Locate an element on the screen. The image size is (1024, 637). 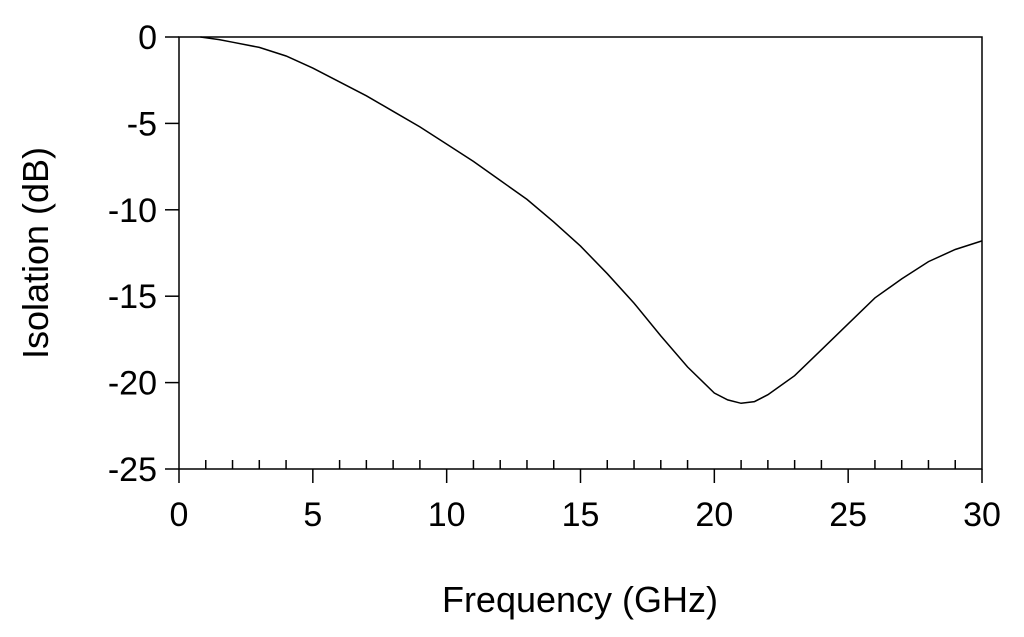
y-axis-title: Isolation (dB) is located at coordinates (35, 253).